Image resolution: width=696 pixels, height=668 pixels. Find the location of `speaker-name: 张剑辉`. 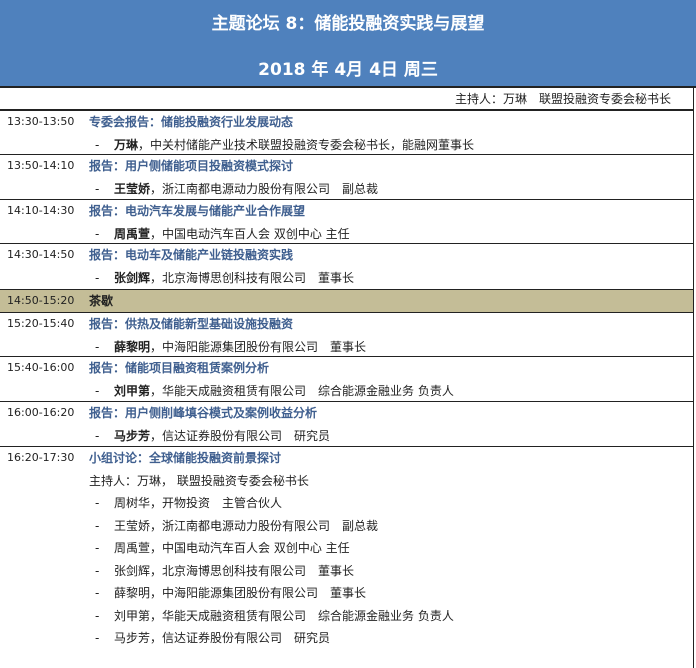

speaker-name: 张剑辉 is located at coordinates (132, 277).